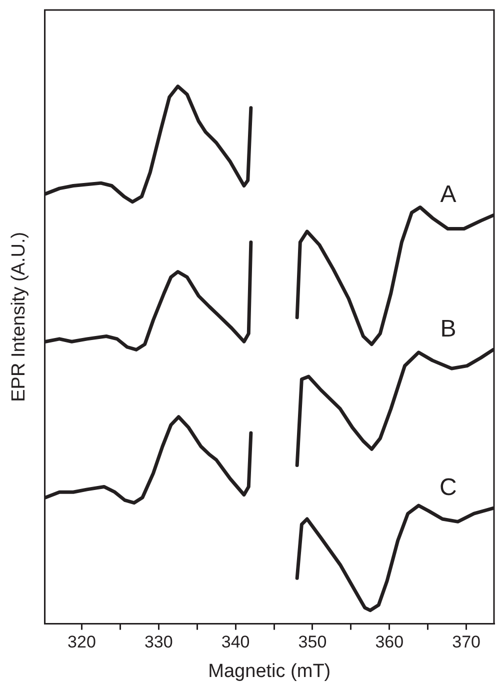  I want to click on series-label: A, so click(448, 194).